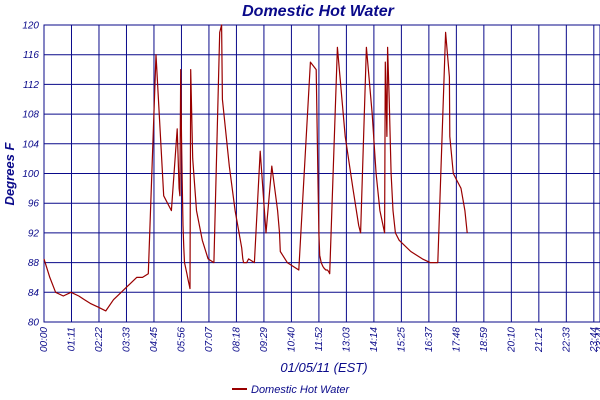 This screenshot has height=400, width=600. What do you see at coordinates (374, 339) in the screenshot?
I see `x-tick-label: 14:14` at bounding box center [374, 339].